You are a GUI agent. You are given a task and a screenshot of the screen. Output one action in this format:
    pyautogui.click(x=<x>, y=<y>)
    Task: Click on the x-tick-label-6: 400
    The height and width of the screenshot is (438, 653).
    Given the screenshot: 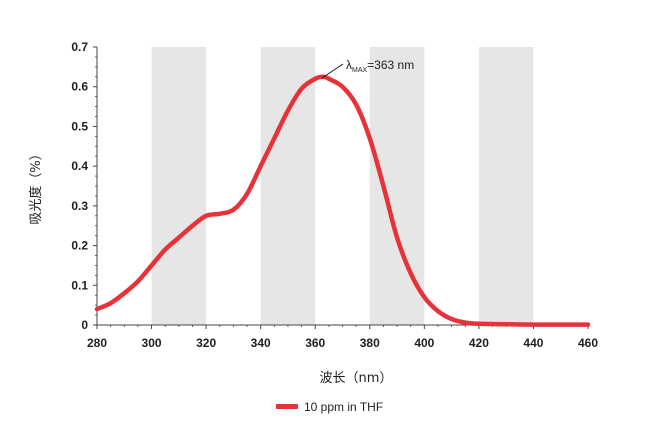 What is the action you would take?
    pyautogui.click(x=424, y=343)
    